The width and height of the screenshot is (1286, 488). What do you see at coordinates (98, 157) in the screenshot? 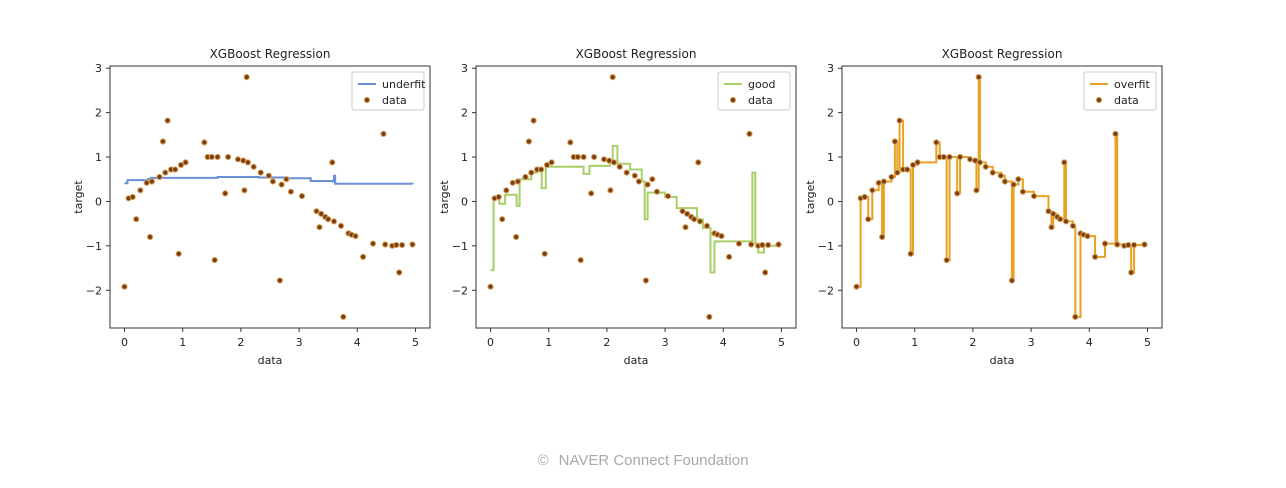
I see `y-tick-label: 1` at bounding box center [98, 157].